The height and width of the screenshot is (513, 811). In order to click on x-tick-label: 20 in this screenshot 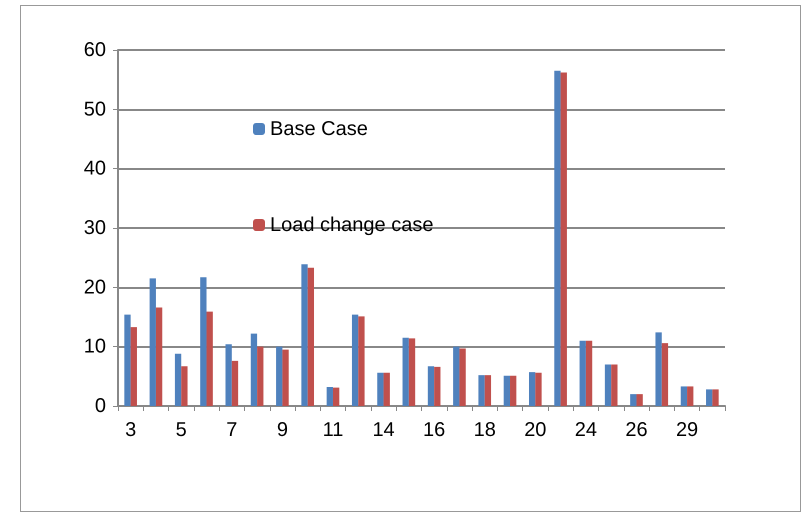, I will do `click(535, 430)`.